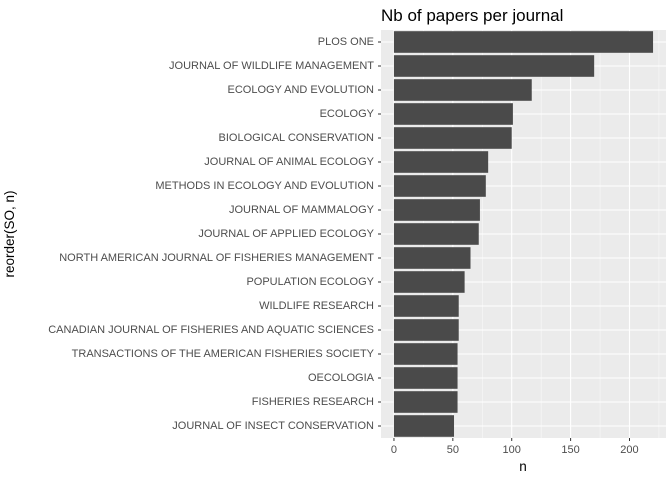  Describe the element at coordinates (313, 402) in the screenshot. I see `category-label: FISHERIES RESEARCH` at that location.